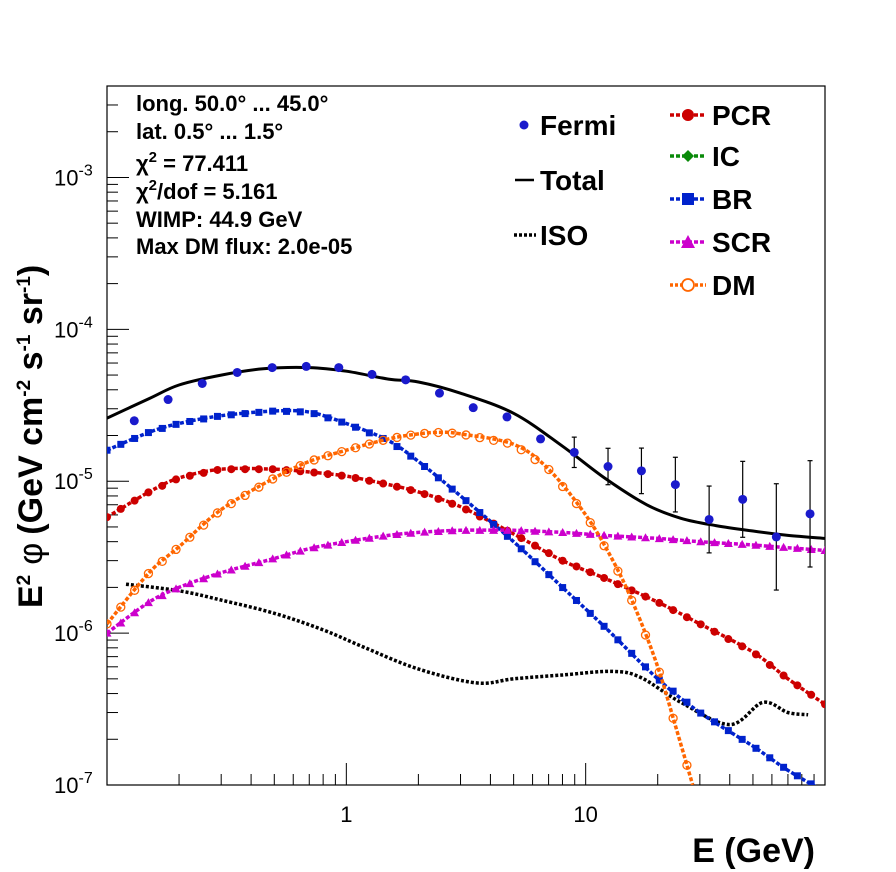 The width and height of the screenshot is (896, 872). I want to click on y-tick-label: 10⁻⁶, so click(73, 632).